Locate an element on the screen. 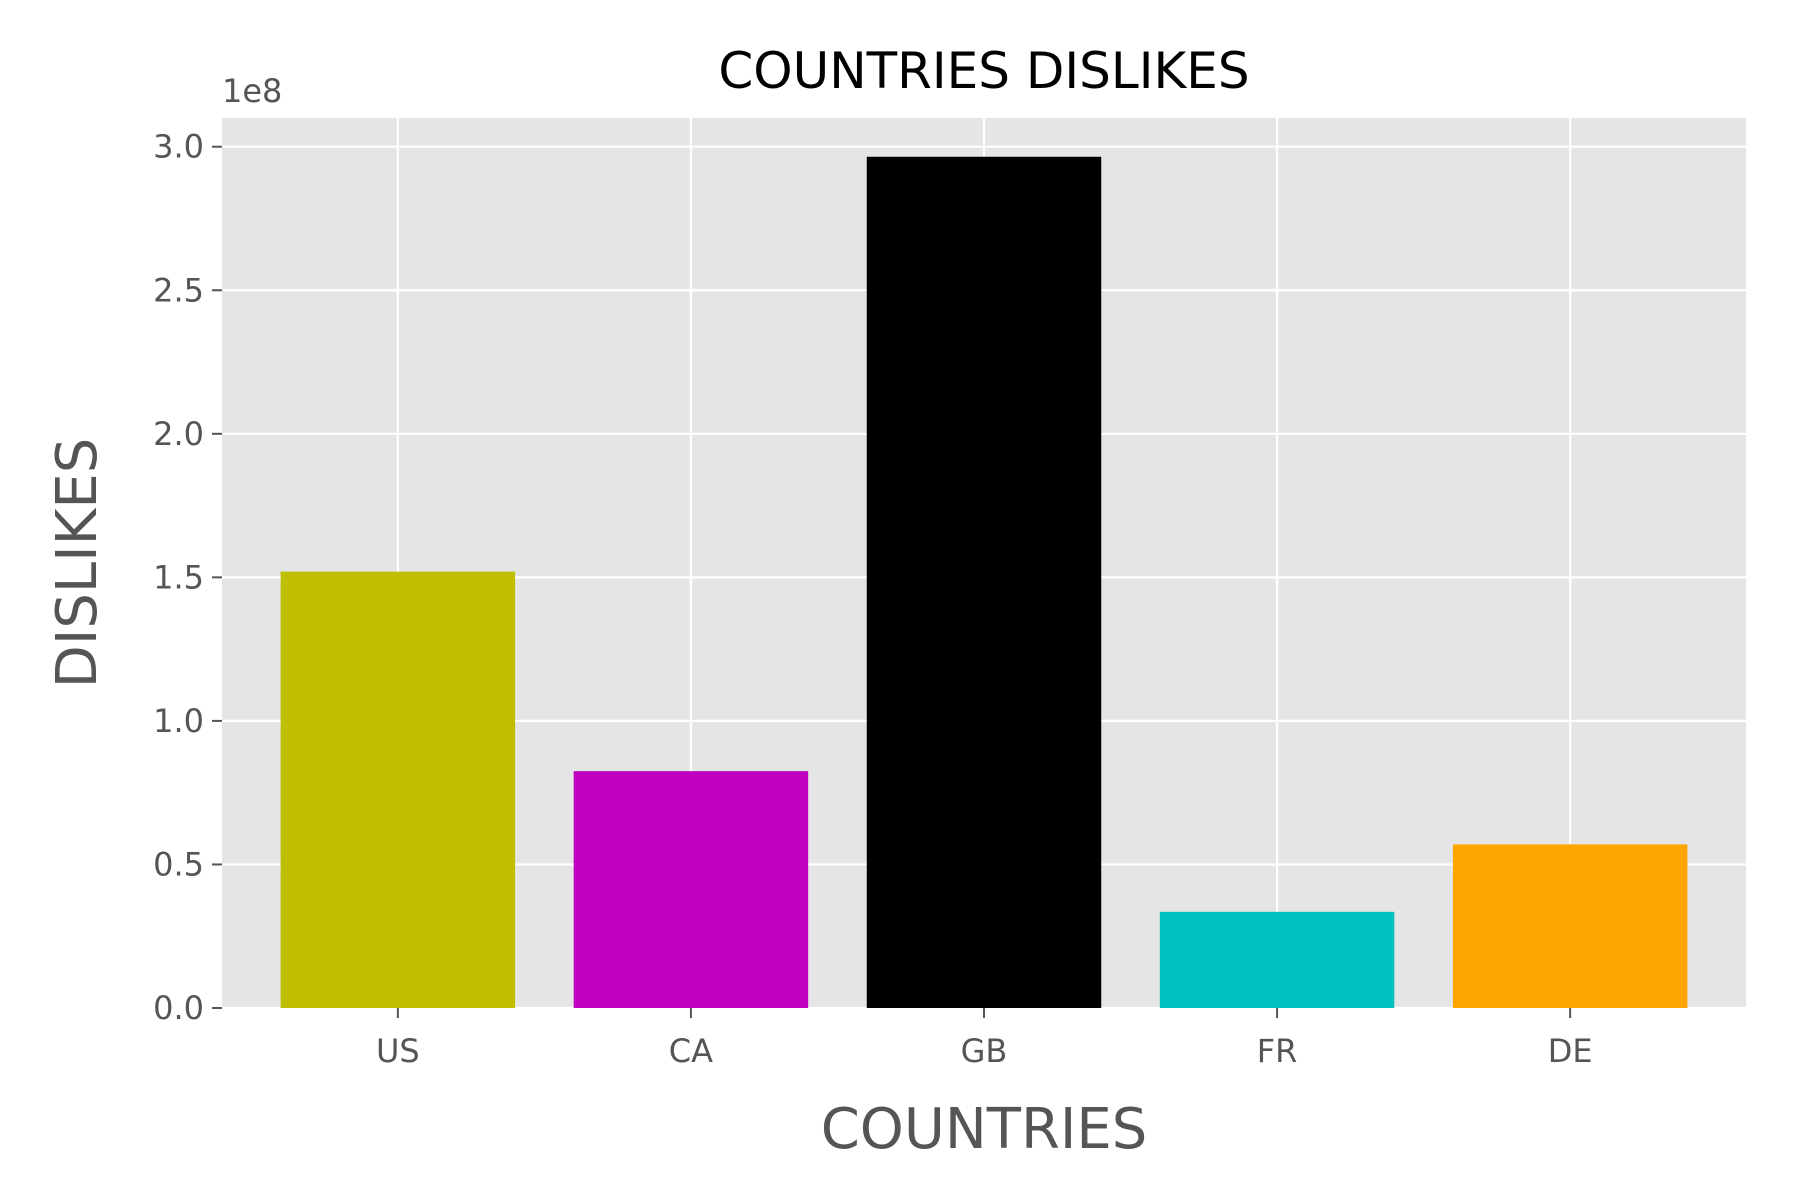 The height and width of the screenshot is (1200, 1800). y-axis-title: DISLIKES is located at coordinates (77, 563).